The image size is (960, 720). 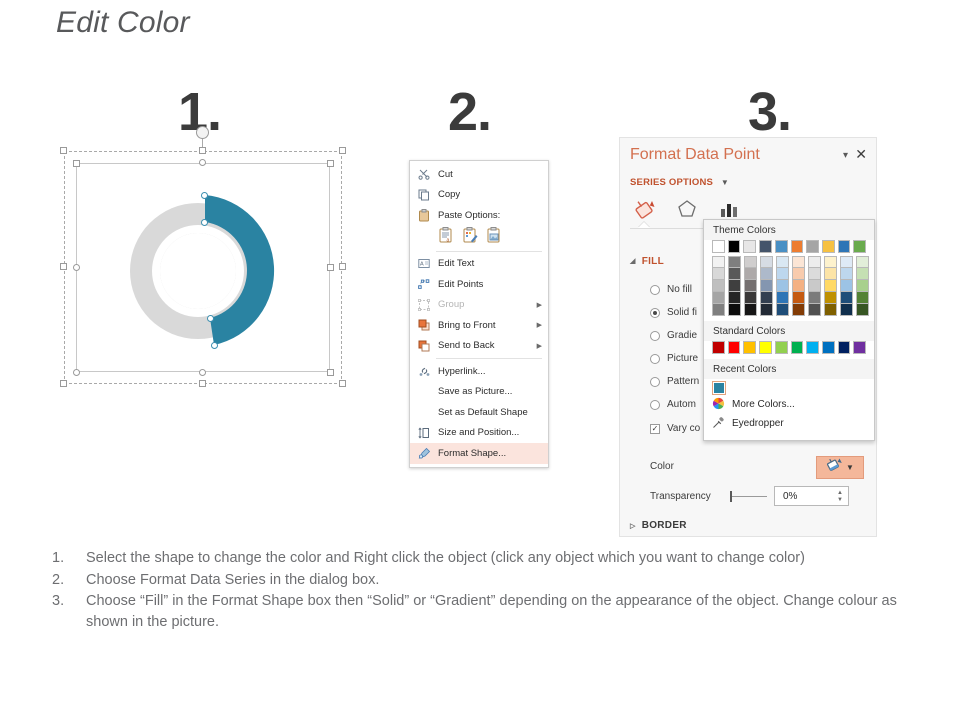 What do you see at coordinates (655, 312) in the screenshot?
I see `radio-icon-selected` at bounding box center [655, 312].